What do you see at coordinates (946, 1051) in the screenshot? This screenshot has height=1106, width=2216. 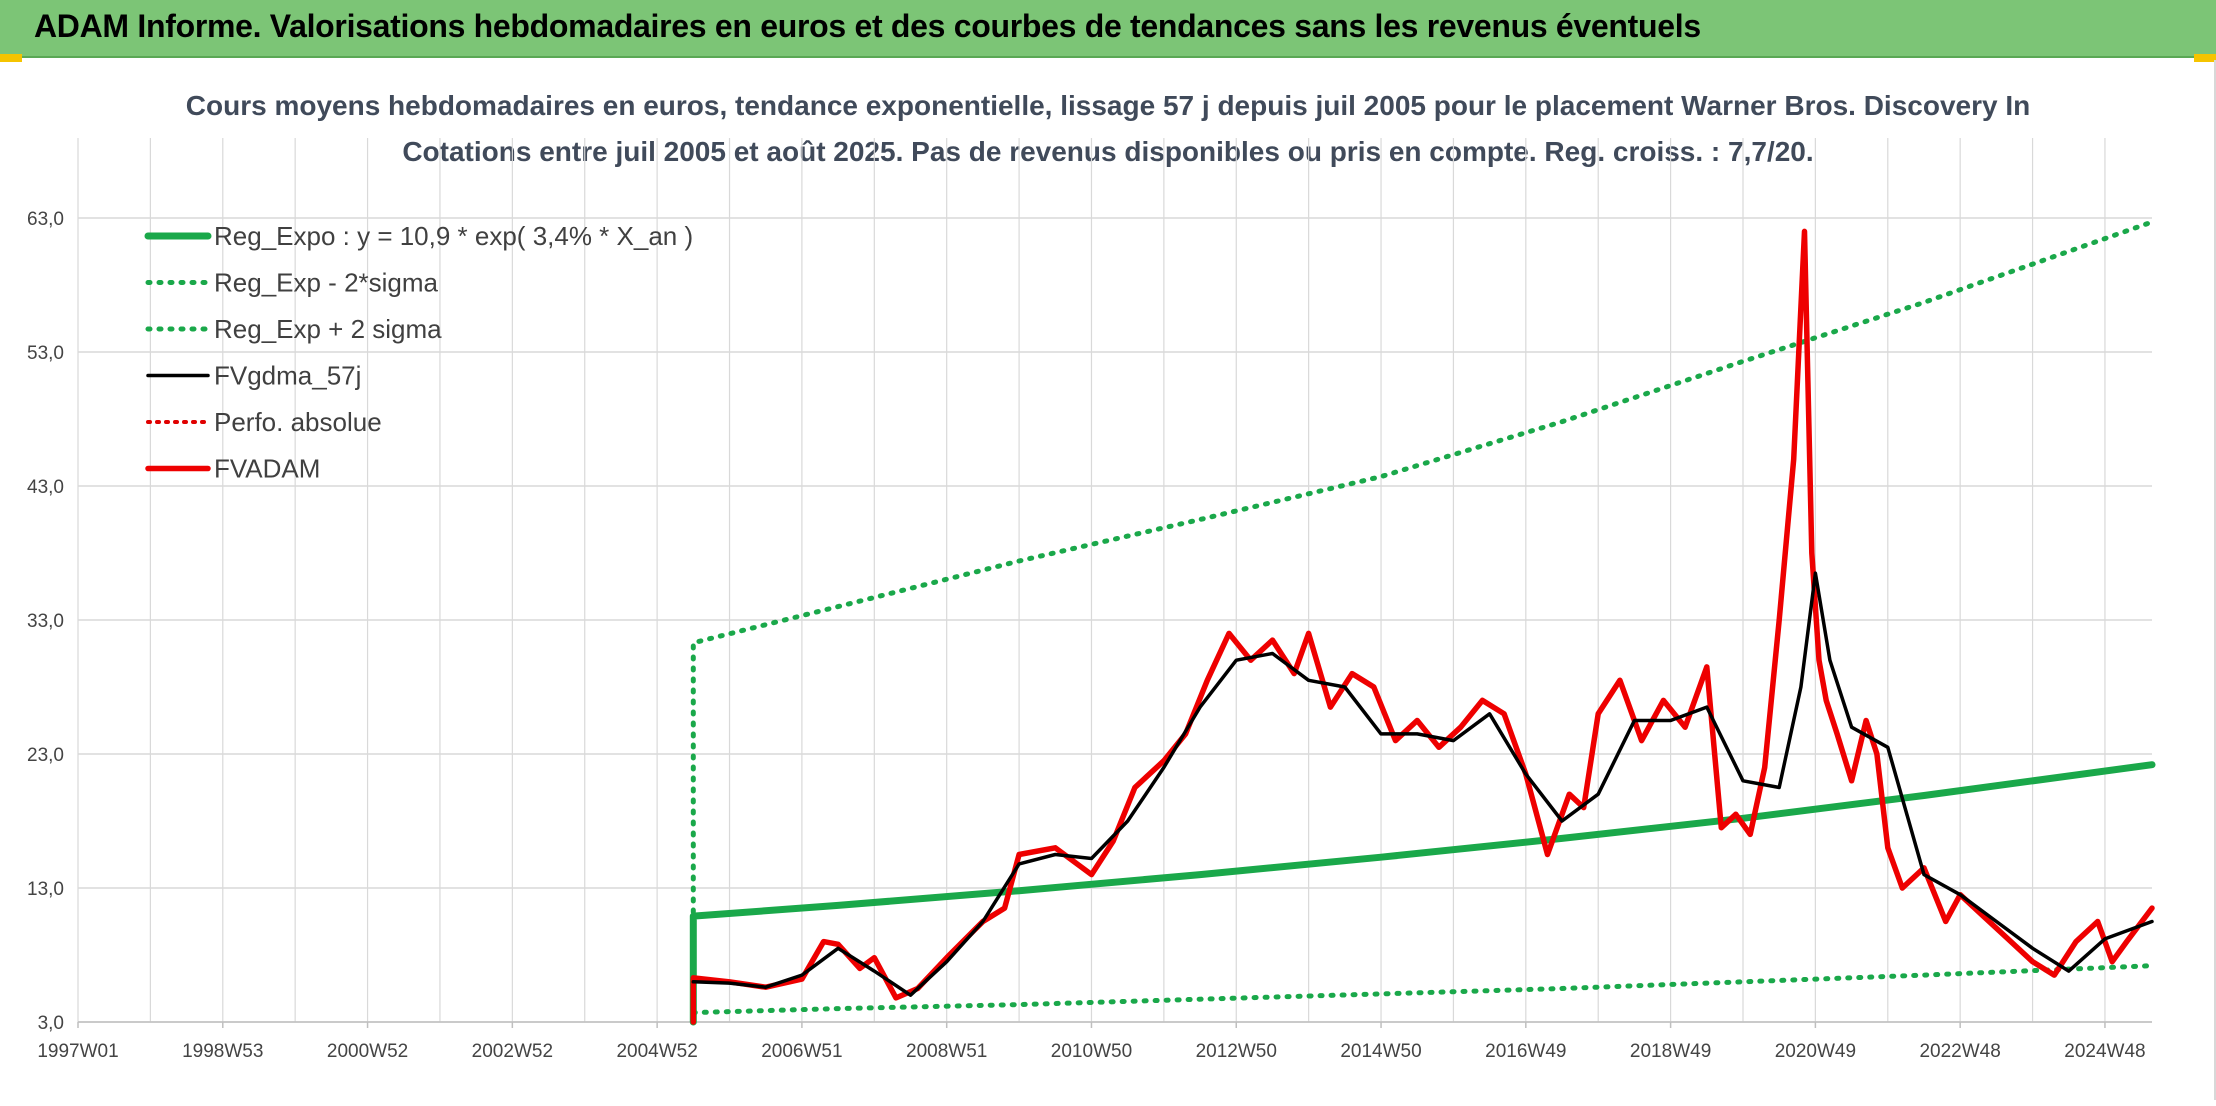 I see `x-tick-label: 2008W51` at bounding box center [946, 1051].